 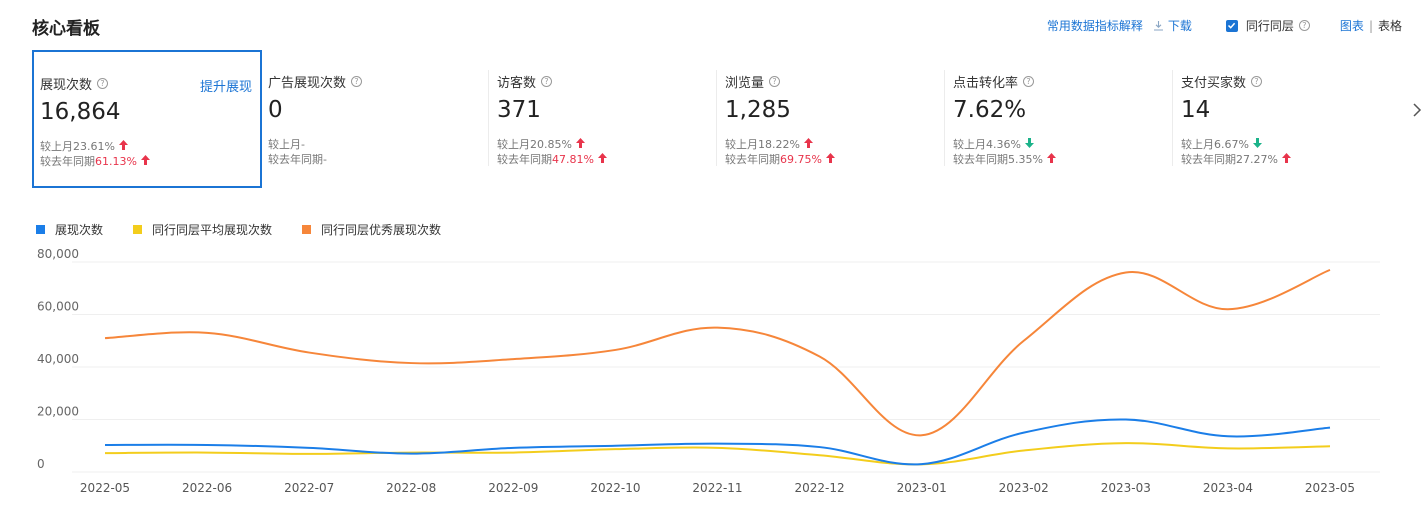 What do you see at coordinates (1257, 144) in the screenshot?
I see `down-arrow-icon` at bounding box center [1257, 144].